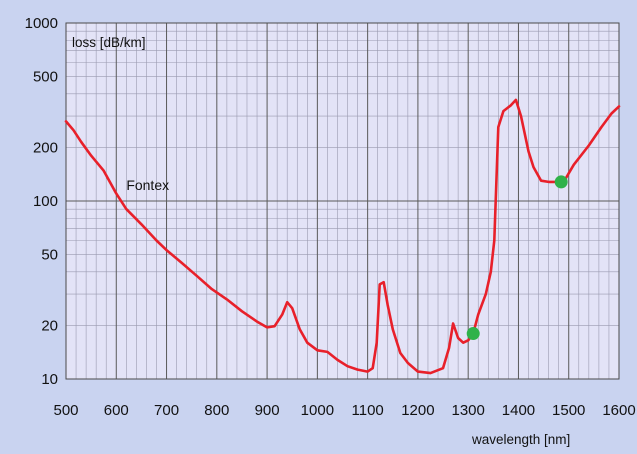 The height and width of the screenshot is (454, 637). What do you see at coordinates (267, 410) in the screenshot?
I see `x-tick-label: 900` at bounding box center [267, 410].